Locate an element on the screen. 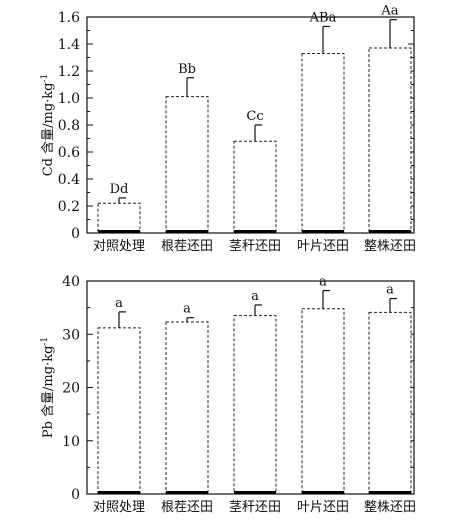 The image size is (465, 522). cd-y-tick-label: 0.8 is located at coordinates (69, 126).